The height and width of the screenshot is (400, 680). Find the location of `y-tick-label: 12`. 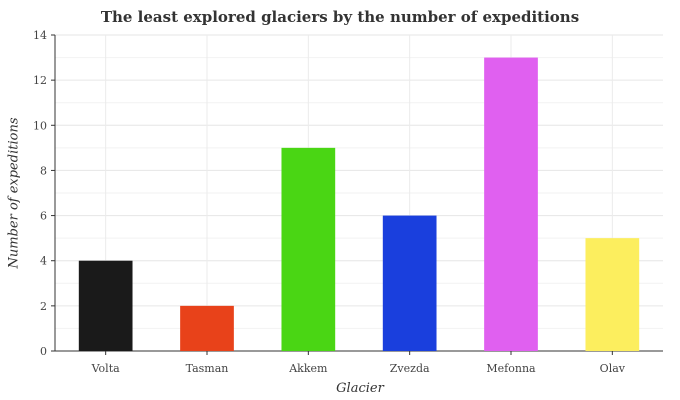

y-tick-label: 12 is located at coordinates (40, 80).